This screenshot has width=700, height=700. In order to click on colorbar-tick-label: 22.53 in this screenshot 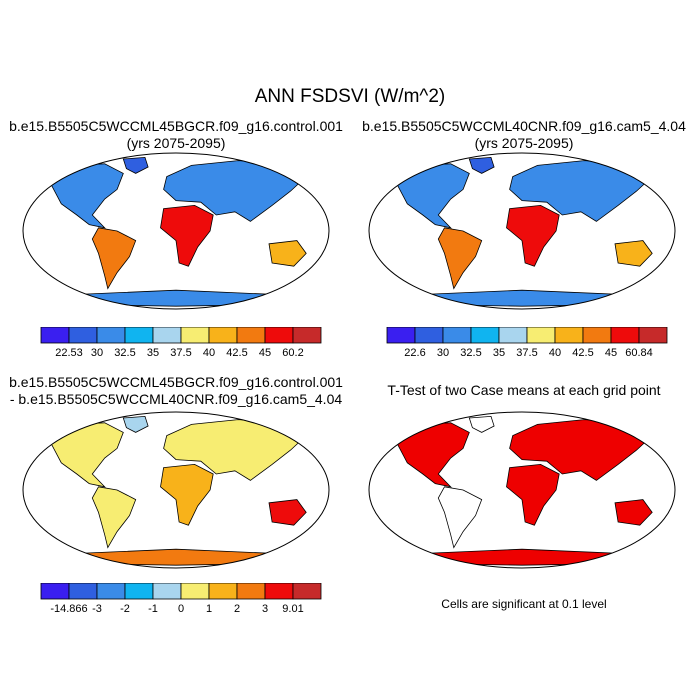, I will do `click(69, 353)`.